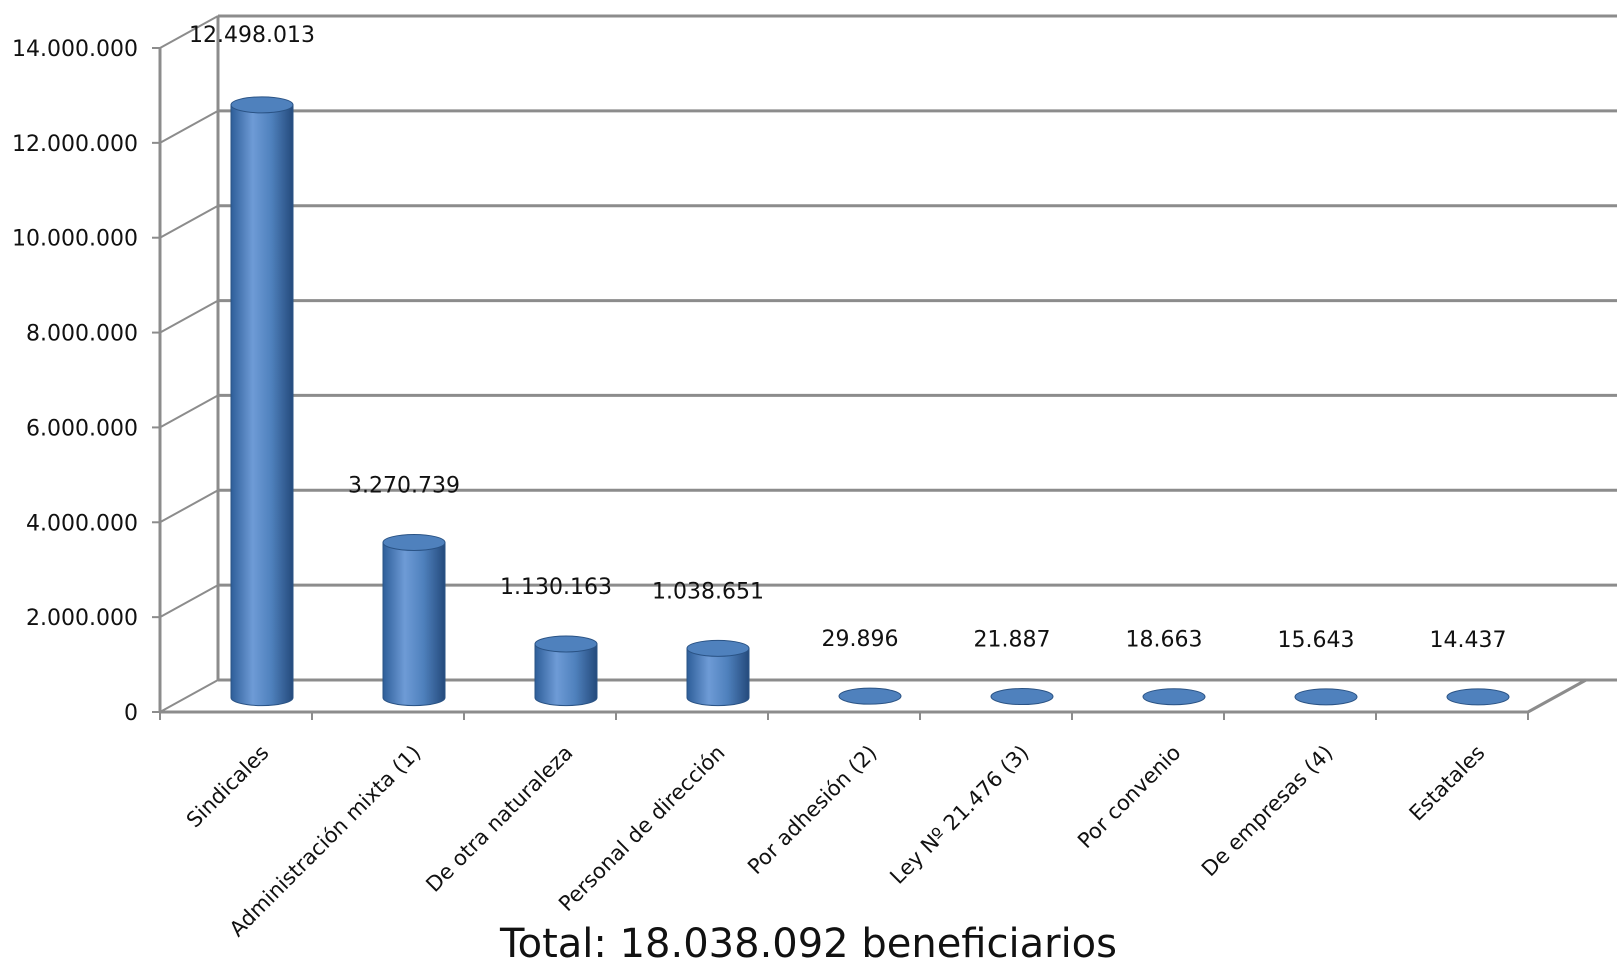 This screenshot has height=971, width=1617. What do you see at coordinates (812, 810) in the screenshot?
I see `x-tick-label: Por adhesión (2)` at bounding box center [812, 810].